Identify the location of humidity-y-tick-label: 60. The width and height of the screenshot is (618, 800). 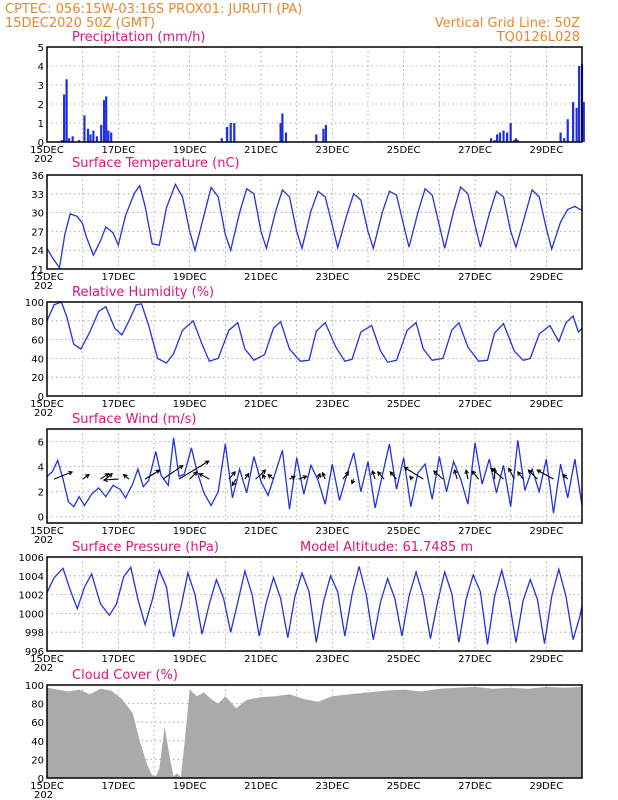
(37, 341).